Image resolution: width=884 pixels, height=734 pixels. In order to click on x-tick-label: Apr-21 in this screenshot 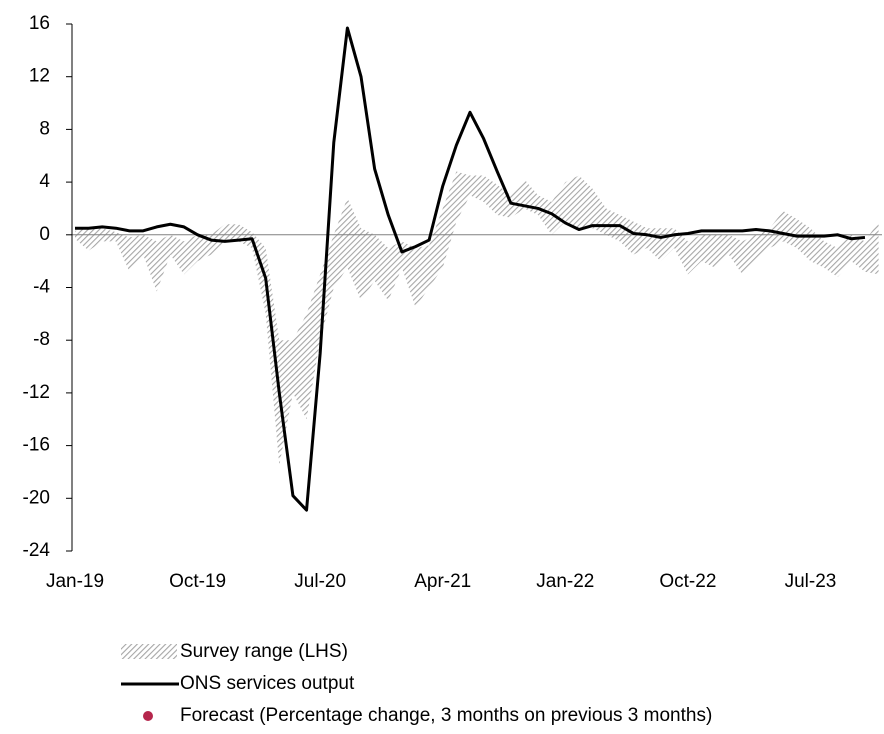, I will do `click(442, 581)`.